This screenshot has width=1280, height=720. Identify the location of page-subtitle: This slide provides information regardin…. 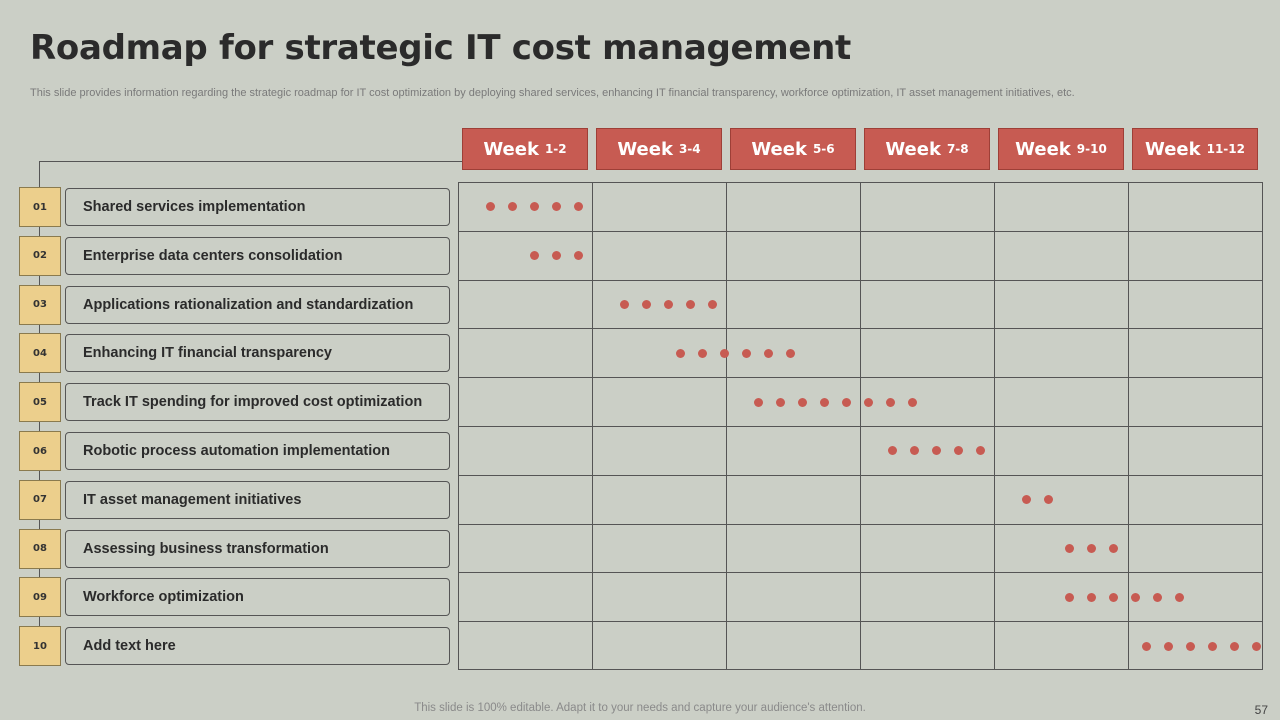
(552, 93).